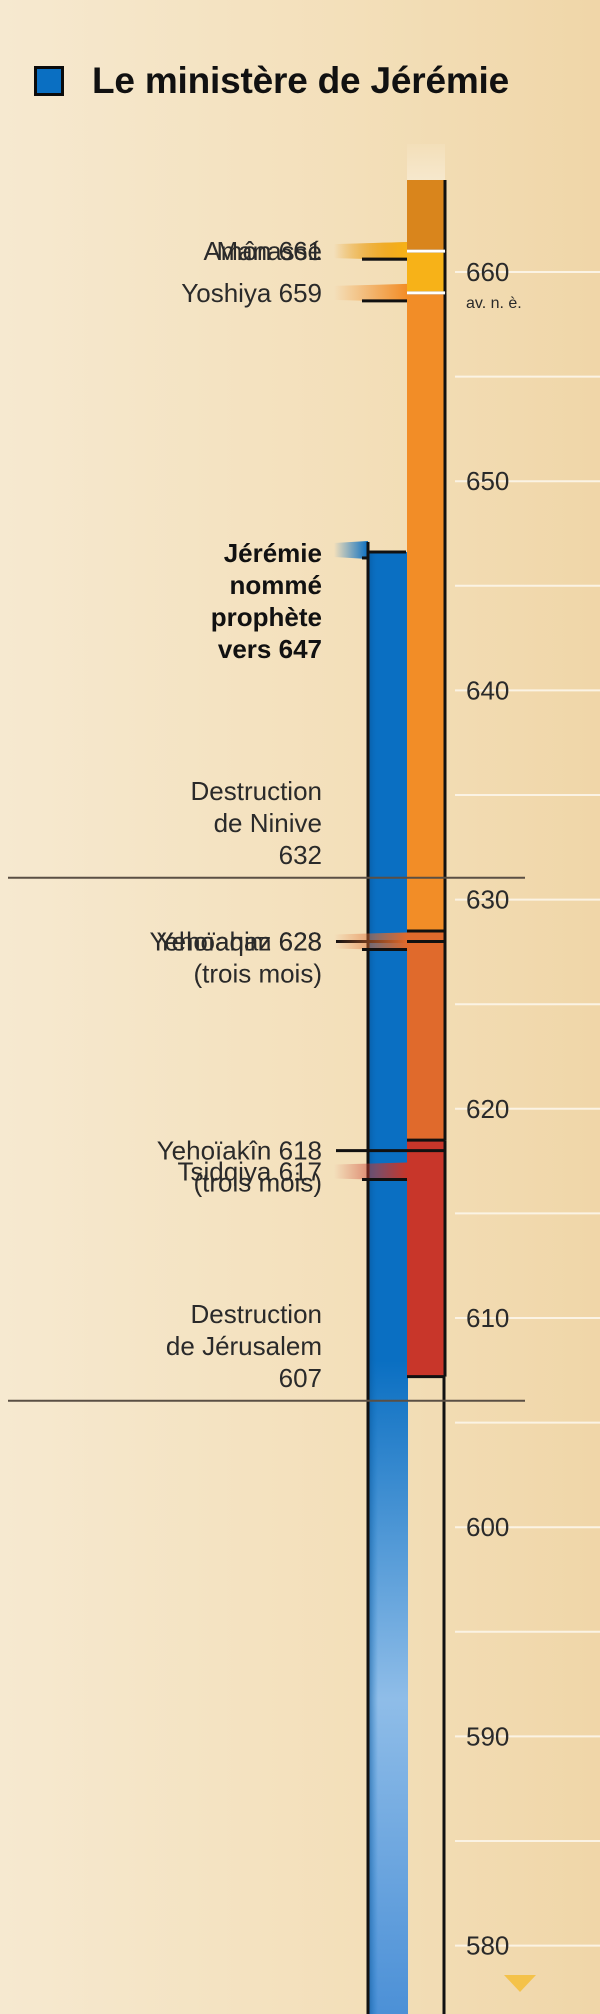  Describe the element at coordinates (266, 617) in the screenshot. I see `event-label: prophète` at that location.